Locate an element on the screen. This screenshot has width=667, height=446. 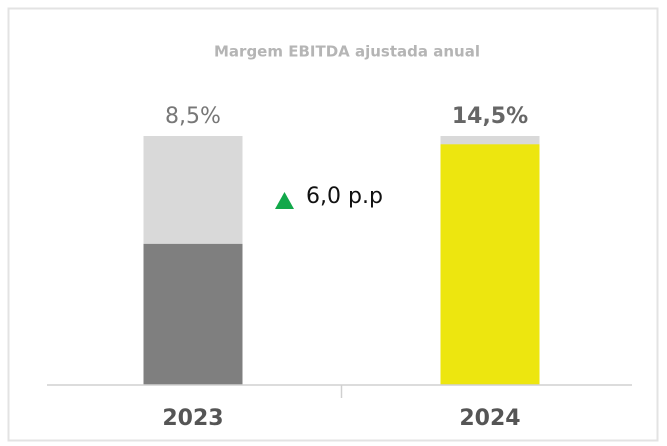
annotation: 6,0 p.p is located at coordinates (344, 196).